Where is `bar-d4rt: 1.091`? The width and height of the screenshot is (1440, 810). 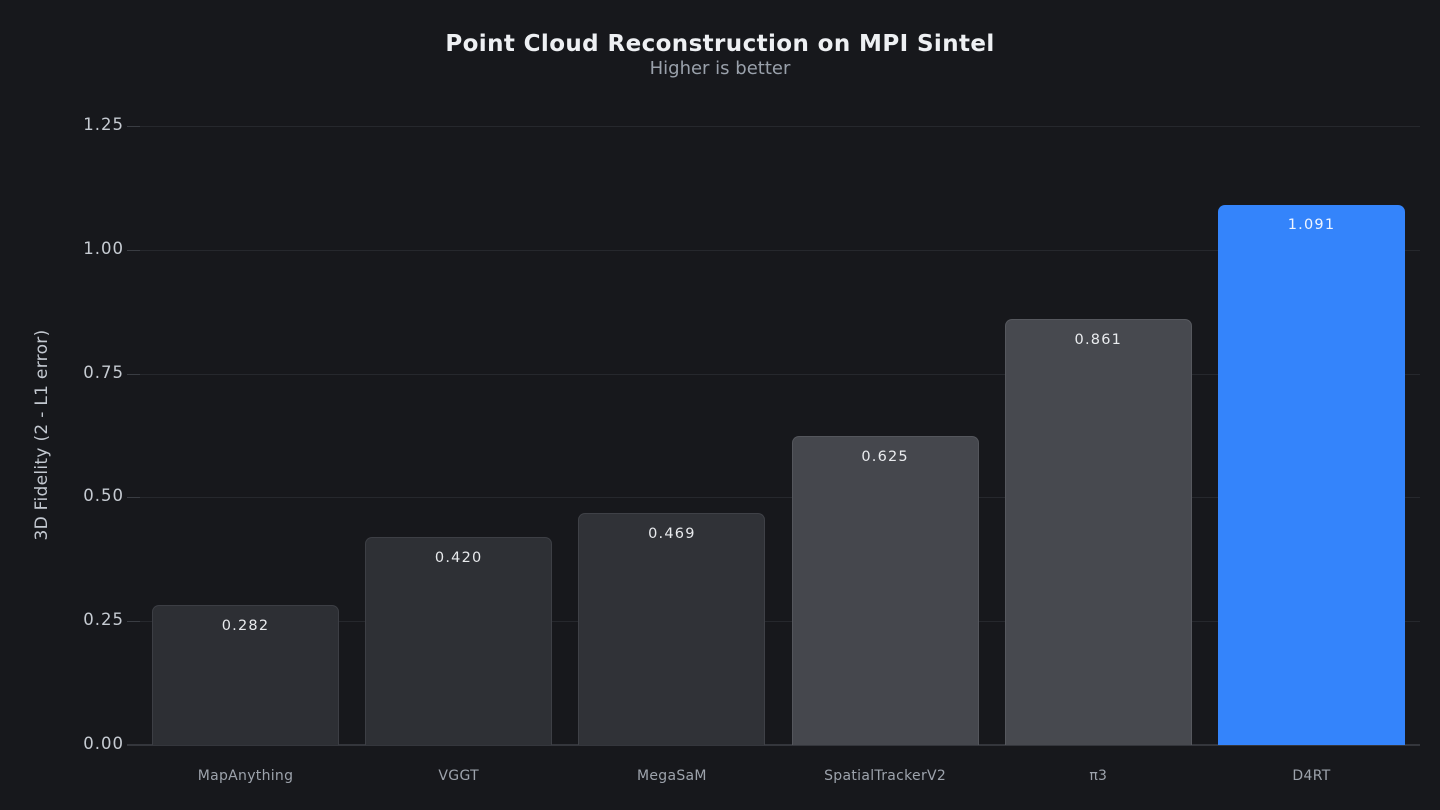 bar-d4rt: 1.091 is located at coordinates (1311, 474).